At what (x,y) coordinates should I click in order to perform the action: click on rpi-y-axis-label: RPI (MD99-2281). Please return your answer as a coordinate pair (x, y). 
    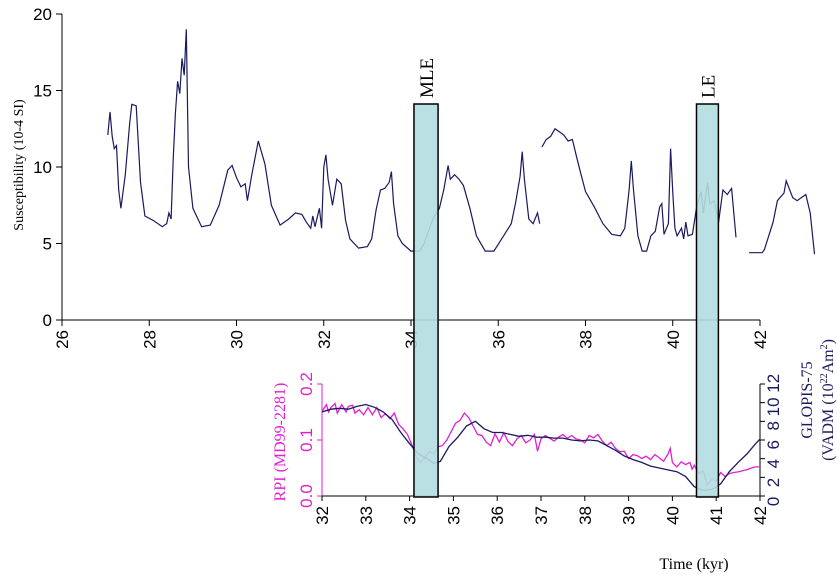
    Looking at the image, I should click on (280, 442).